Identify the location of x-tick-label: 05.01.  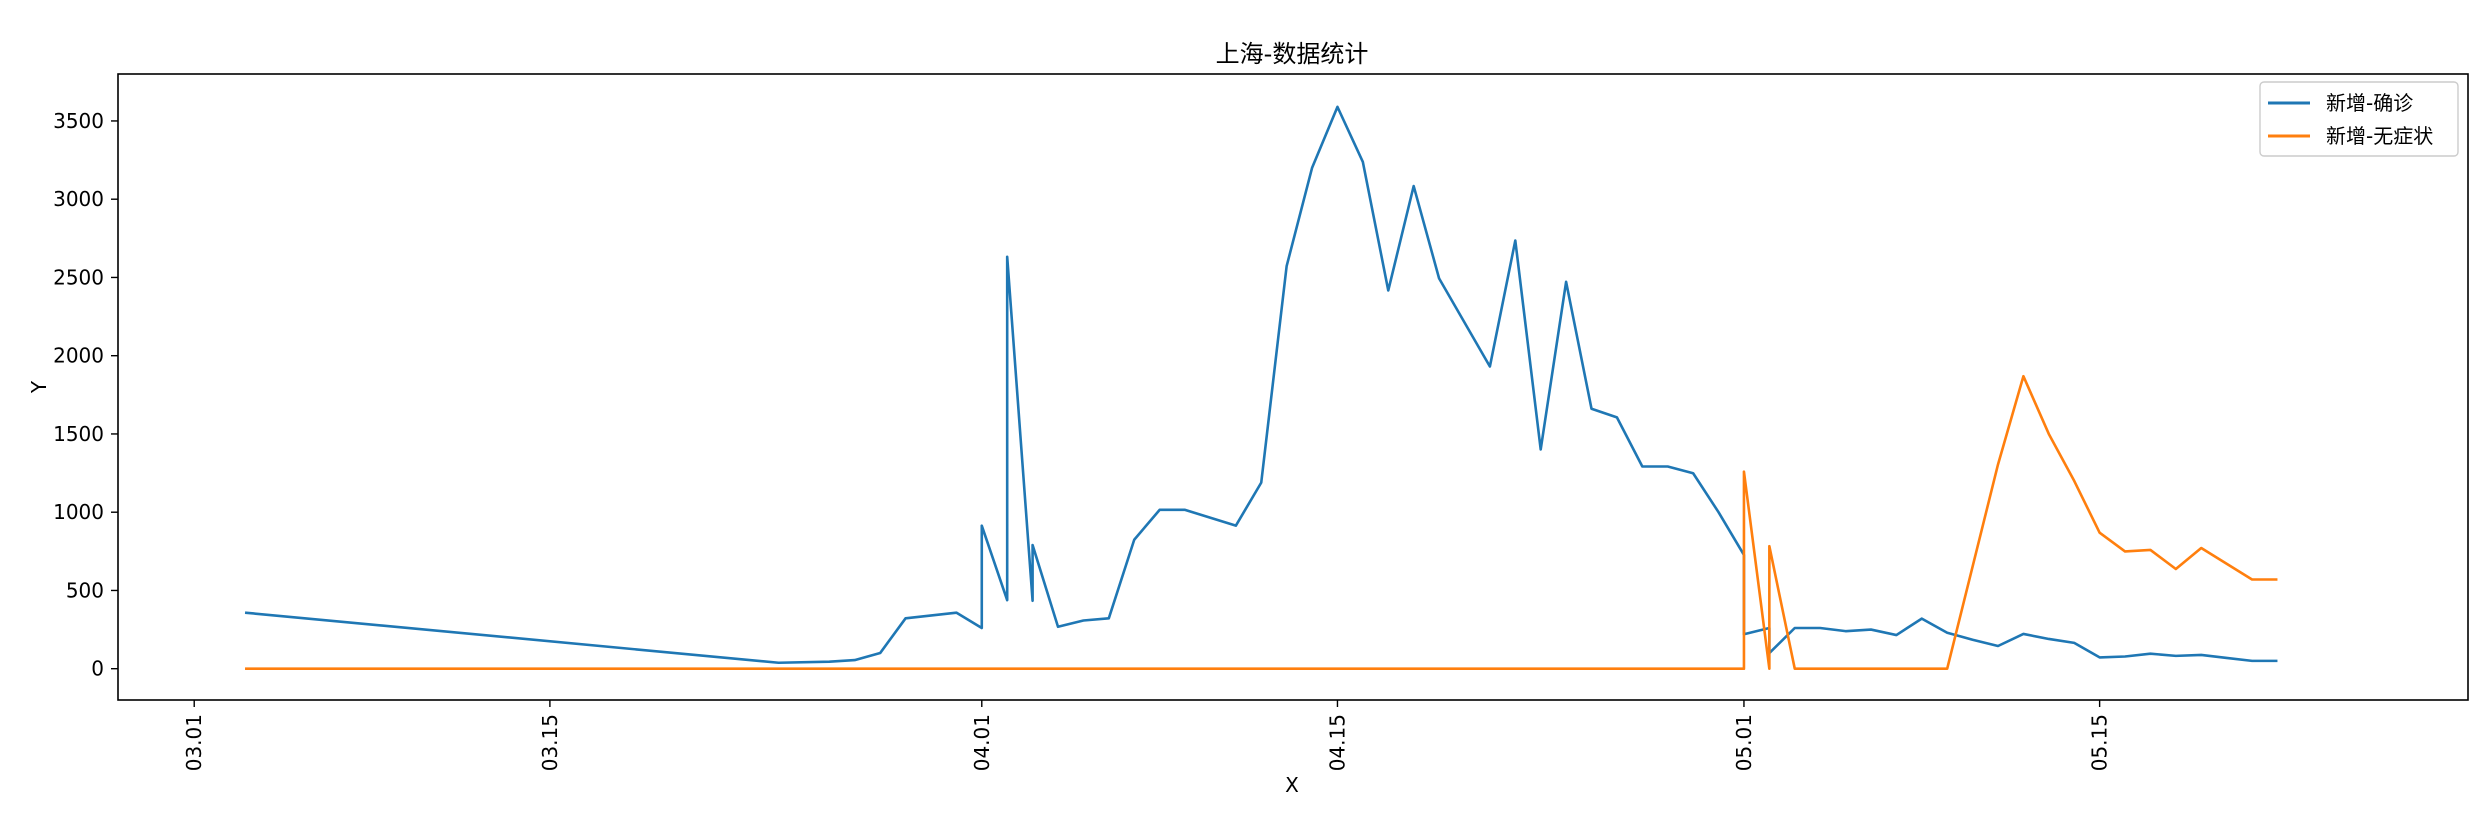
(1744, 742).